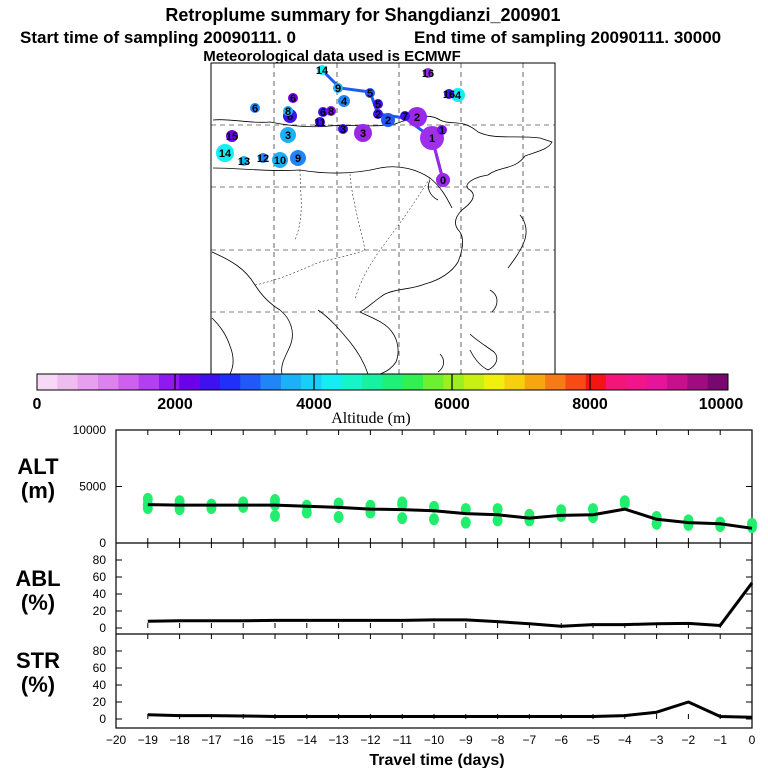 The height and width of the screenshot is (768, 768). I want to click on cb-tick-8000: 8000, so click(590, 404).